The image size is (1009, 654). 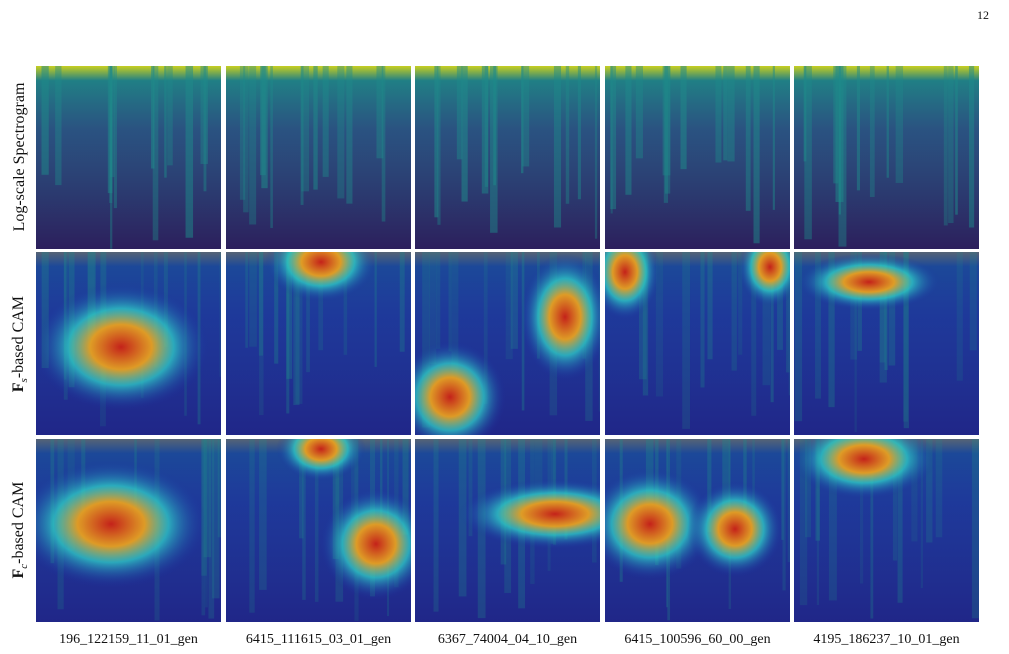 What do you see at coordinates (507, 639) in the screenshot?
I see `column-label: 6367_74004_04_10_gen` at bounding box center [507, 639].